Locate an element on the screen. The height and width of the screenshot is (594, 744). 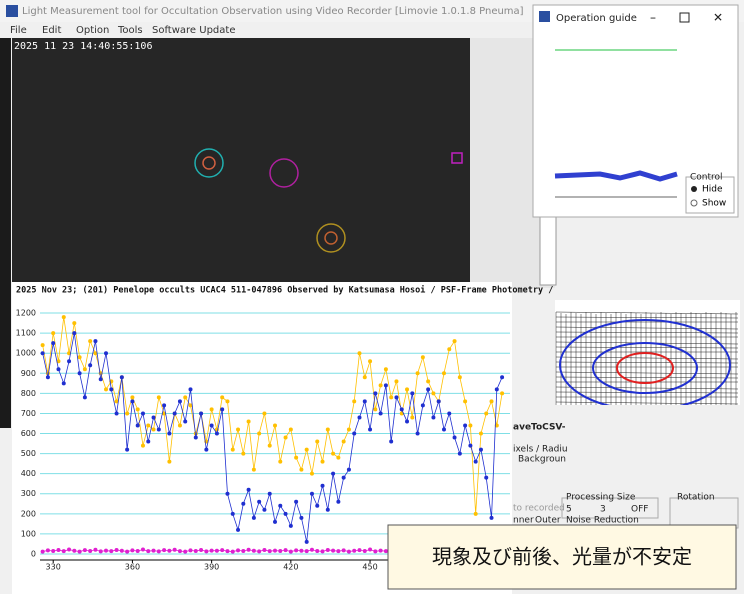
maximize is located at coordinates (684, 17).